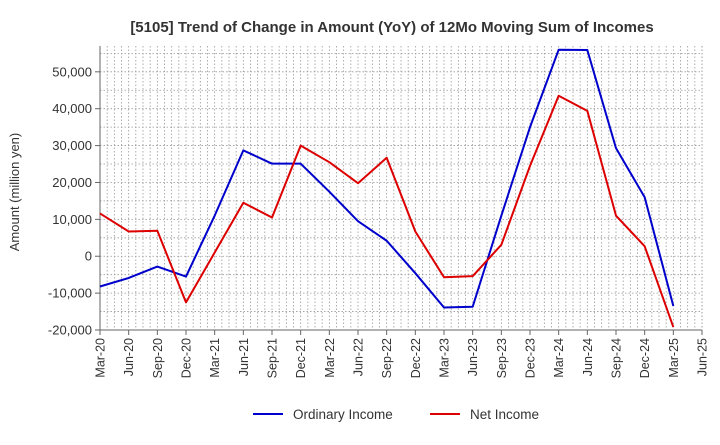 This screenshot has height=445, width=720. I want to click on x-tick-label: Dec-21, so click(301, 358).